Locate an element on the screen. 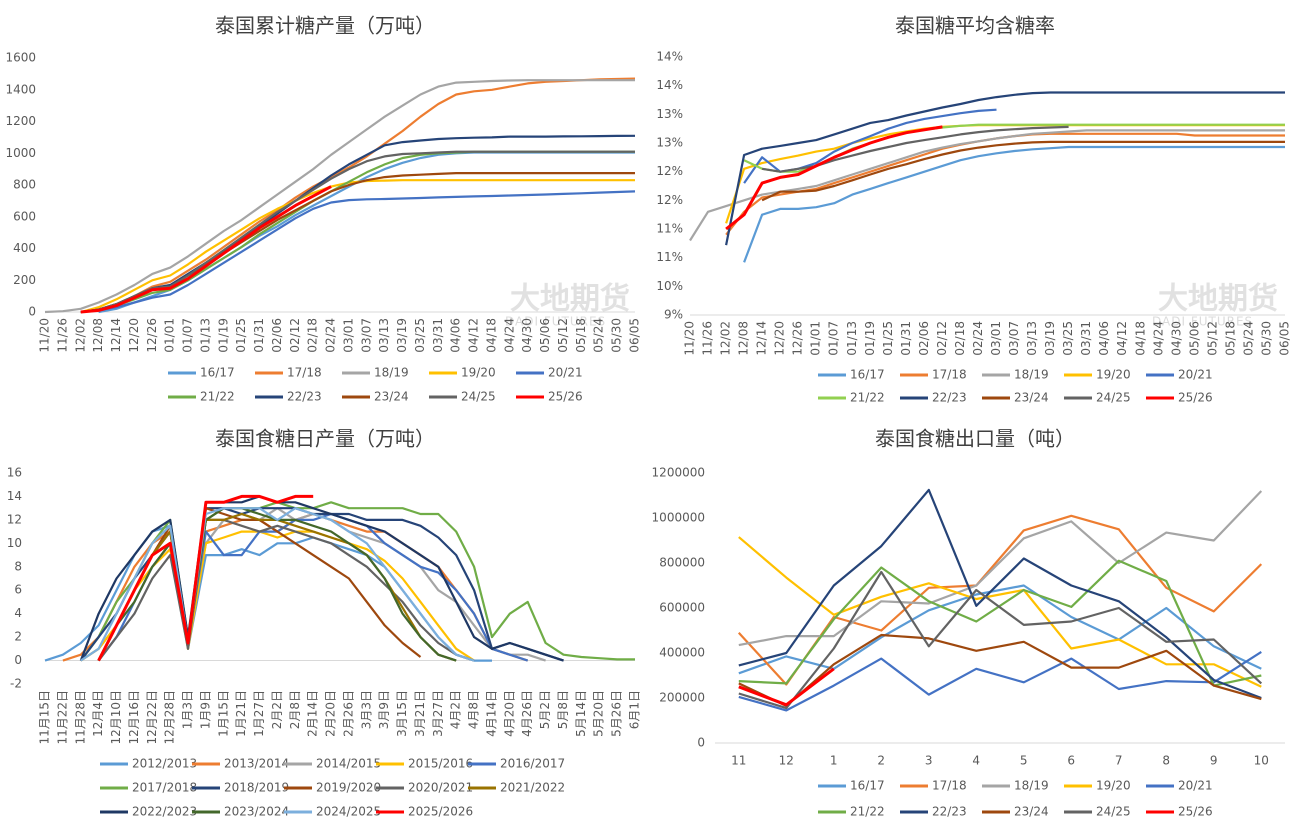 Image resolution: width=1300 pixels, height=831 pixels. x-tick-label: 3月15日 is located at coordinates (402, 713).